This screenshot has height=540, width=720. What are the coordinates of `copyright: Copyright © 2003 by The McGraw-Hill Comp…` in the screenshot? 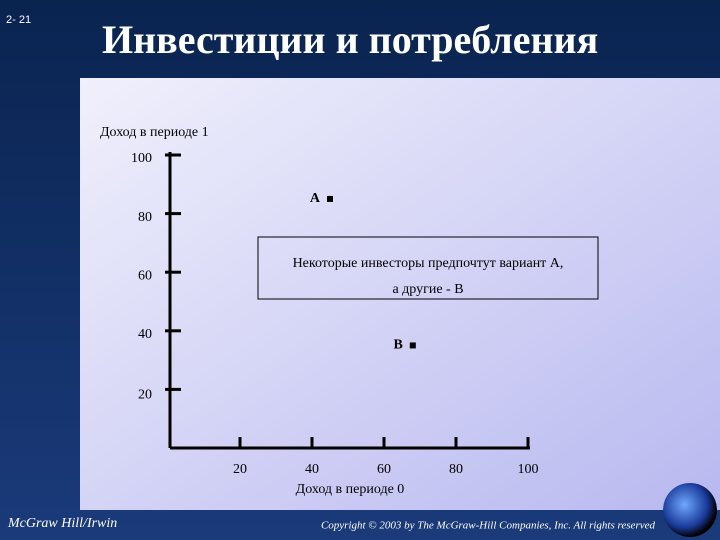 It's located at (488, 526).